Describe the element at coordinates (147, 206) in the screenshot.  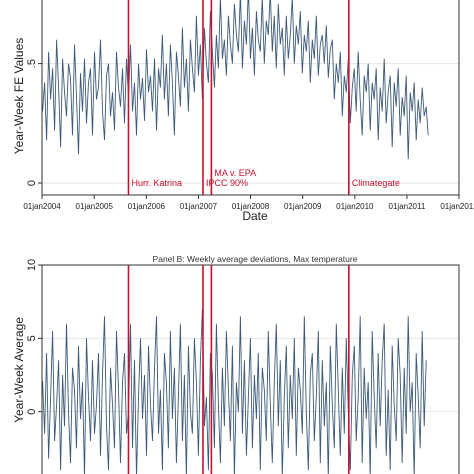
I see `x-tick-label: 01jan2006` at that location.